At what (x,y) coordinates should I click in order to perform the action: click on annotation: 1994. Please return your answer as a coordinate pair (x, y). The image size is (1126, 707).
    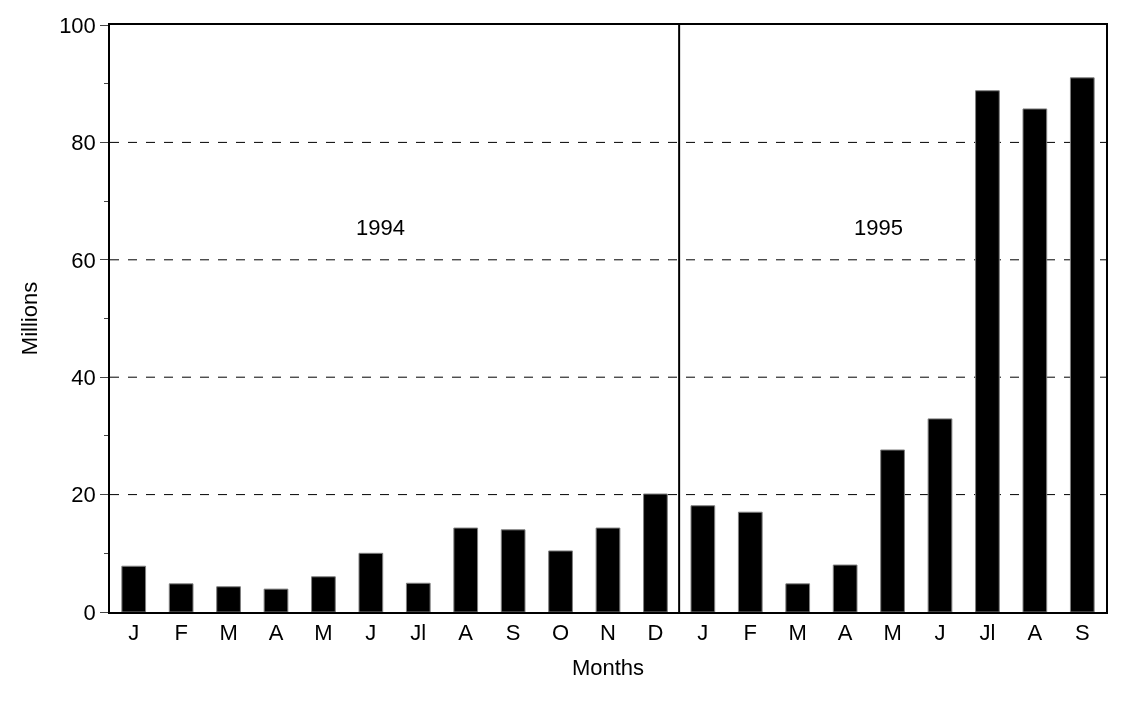
    Looking at the image, I should click on (380, 227).